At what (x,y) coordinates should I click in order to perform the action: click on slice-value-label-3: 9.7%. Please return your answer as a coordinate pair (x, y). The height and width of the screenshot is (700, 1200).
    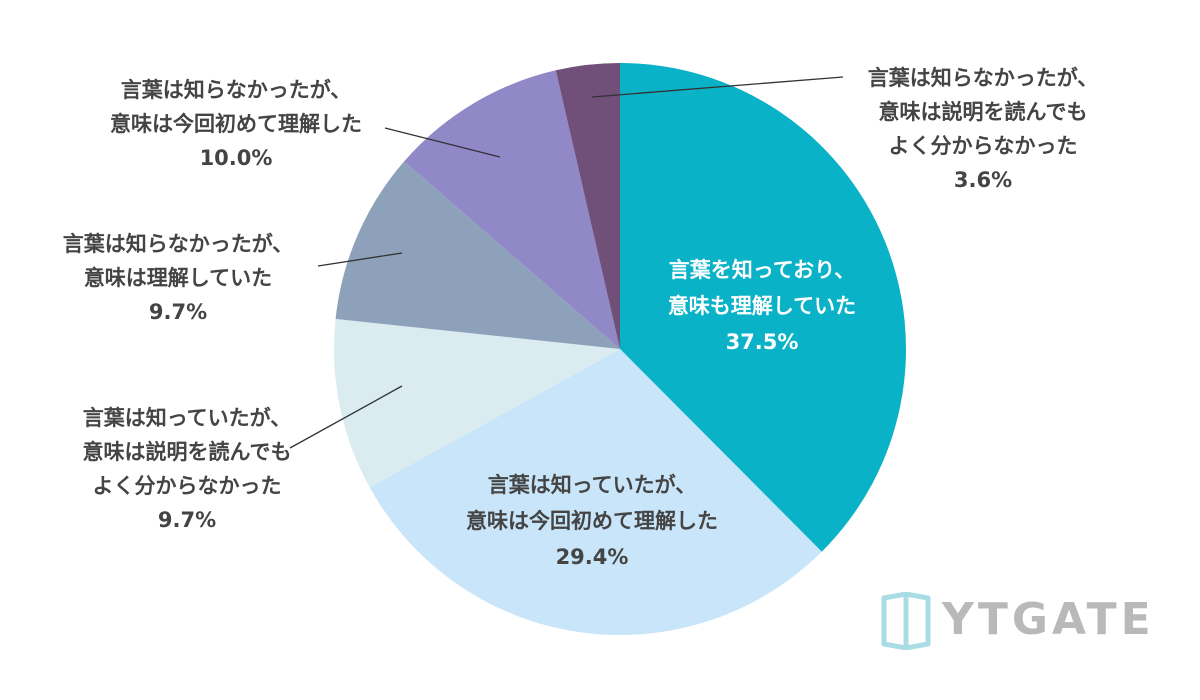
    Looking at the image, I should click on (187, 520).